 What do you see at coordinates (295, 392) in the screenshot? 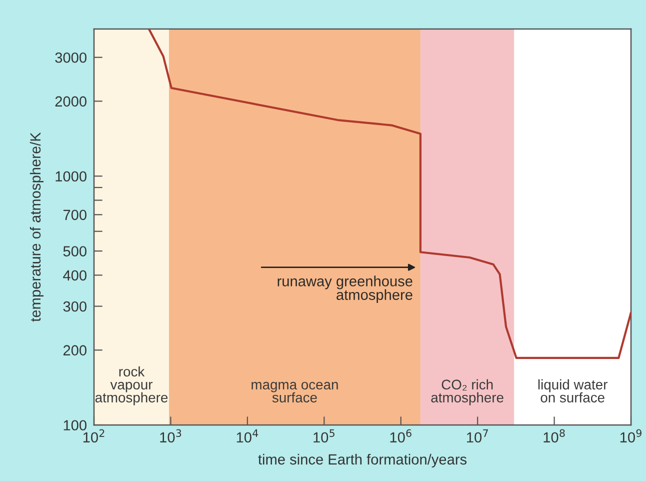
I see `band-label: magma ocean surface` at bounding box center [295, 392].